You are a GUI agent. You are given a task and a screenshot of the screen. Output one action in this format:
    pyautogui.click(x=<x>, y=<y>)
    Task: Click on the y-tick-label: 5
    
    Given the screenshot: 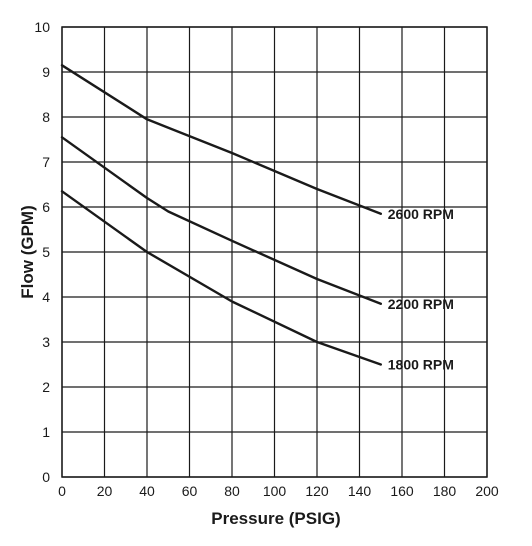 What is the action you would take?
    pyautogui.click(x=46, y=252)
    